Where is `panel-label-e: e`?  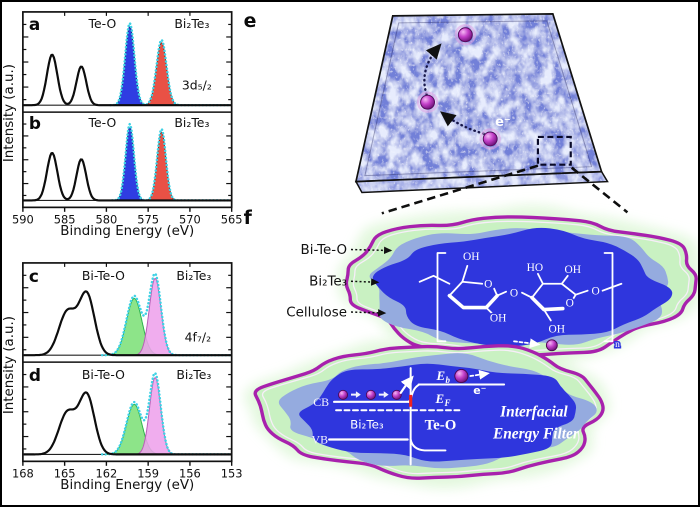
panel-label-e: e is located at coordinates (250, 21).